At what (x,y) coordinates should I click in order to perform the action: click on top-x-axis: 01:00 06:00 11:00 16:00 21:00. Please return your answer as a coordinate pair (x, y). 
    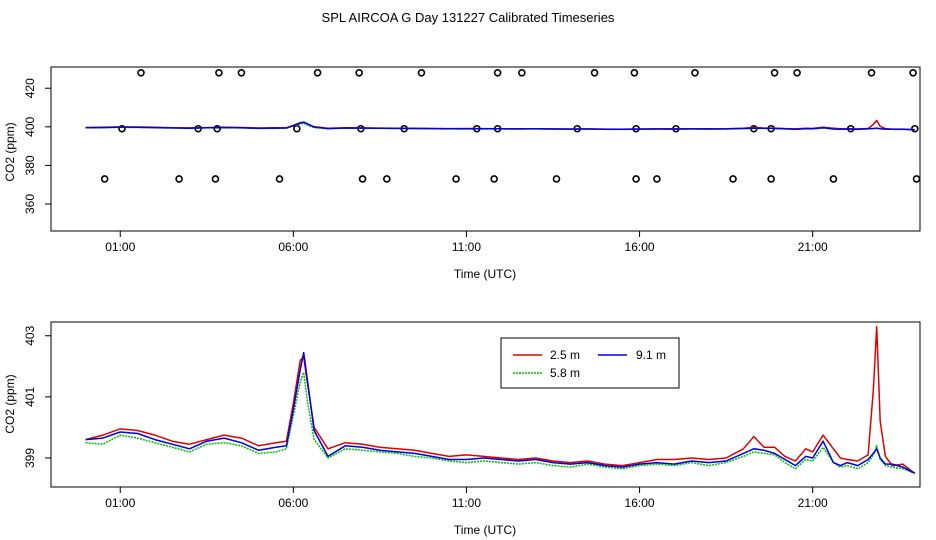
    Looking at the image, I should click on (466, 242).